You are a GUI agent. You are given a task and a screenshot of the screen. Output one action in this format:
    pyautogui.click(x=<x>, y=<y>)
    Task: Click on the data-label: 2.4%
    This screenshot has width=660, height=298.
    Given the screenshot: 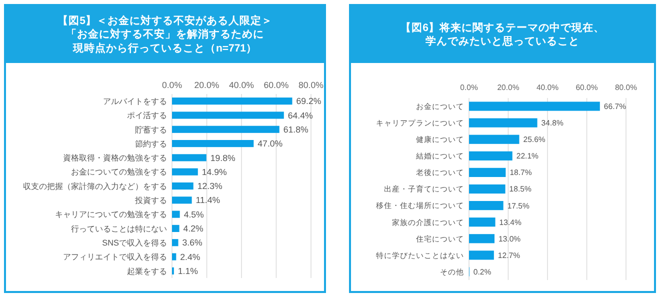 What is the action you would take?
    pyautogui.click(x=190, y=257)
    